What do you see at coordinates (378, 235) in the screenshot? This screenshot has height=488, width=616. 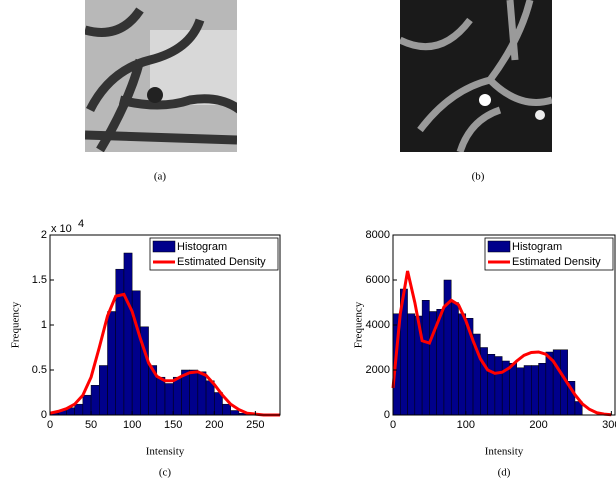 I see `y-tick-label: 8000` at bounding box center [378, 235].